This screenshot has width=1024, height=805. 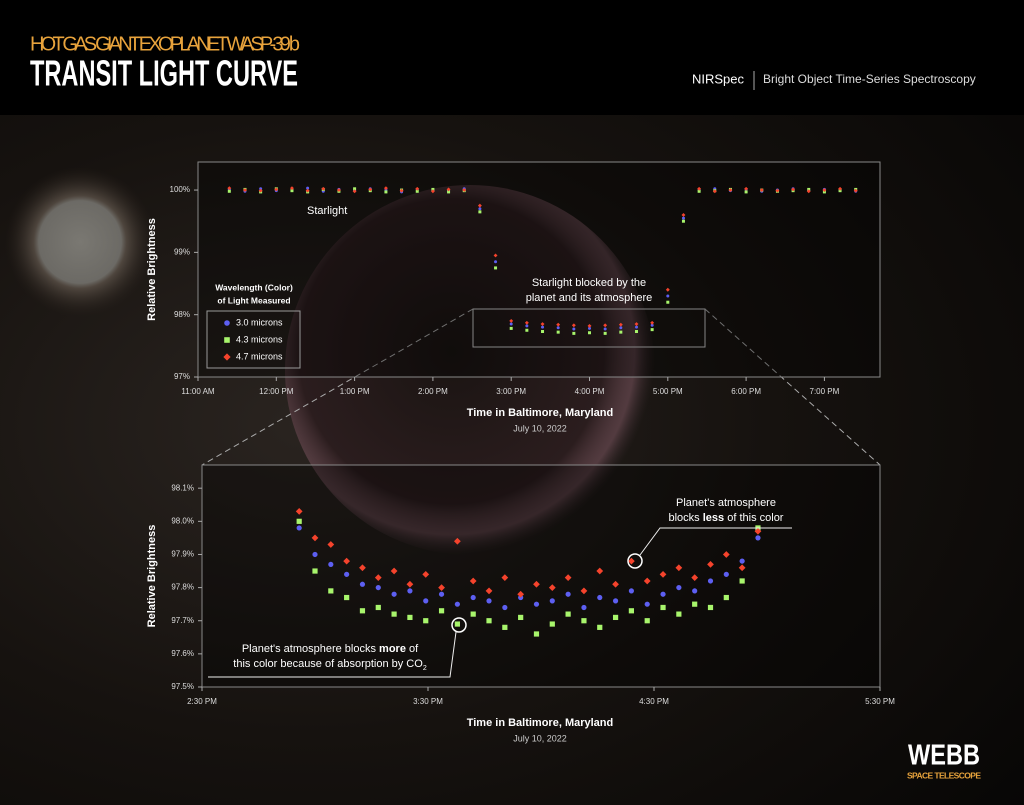 I want to click on annotation-text: blocks, so click(x=686, y=518).